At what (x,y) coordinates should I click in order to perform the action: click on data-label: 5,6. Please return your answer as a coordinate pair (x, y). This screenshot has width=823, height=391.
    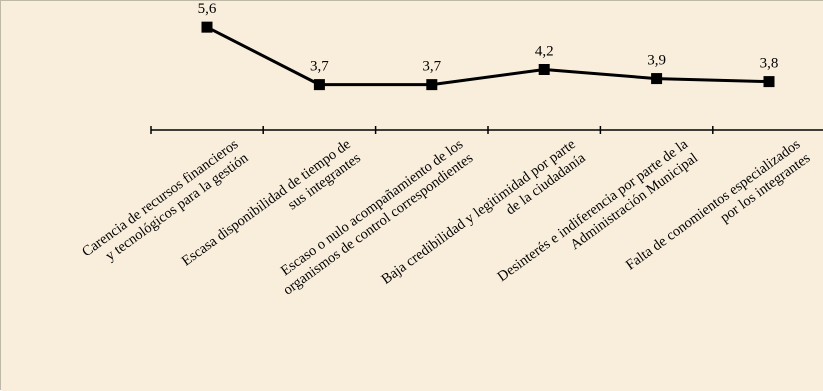
    Looking at the image, I should click on (207, 9).